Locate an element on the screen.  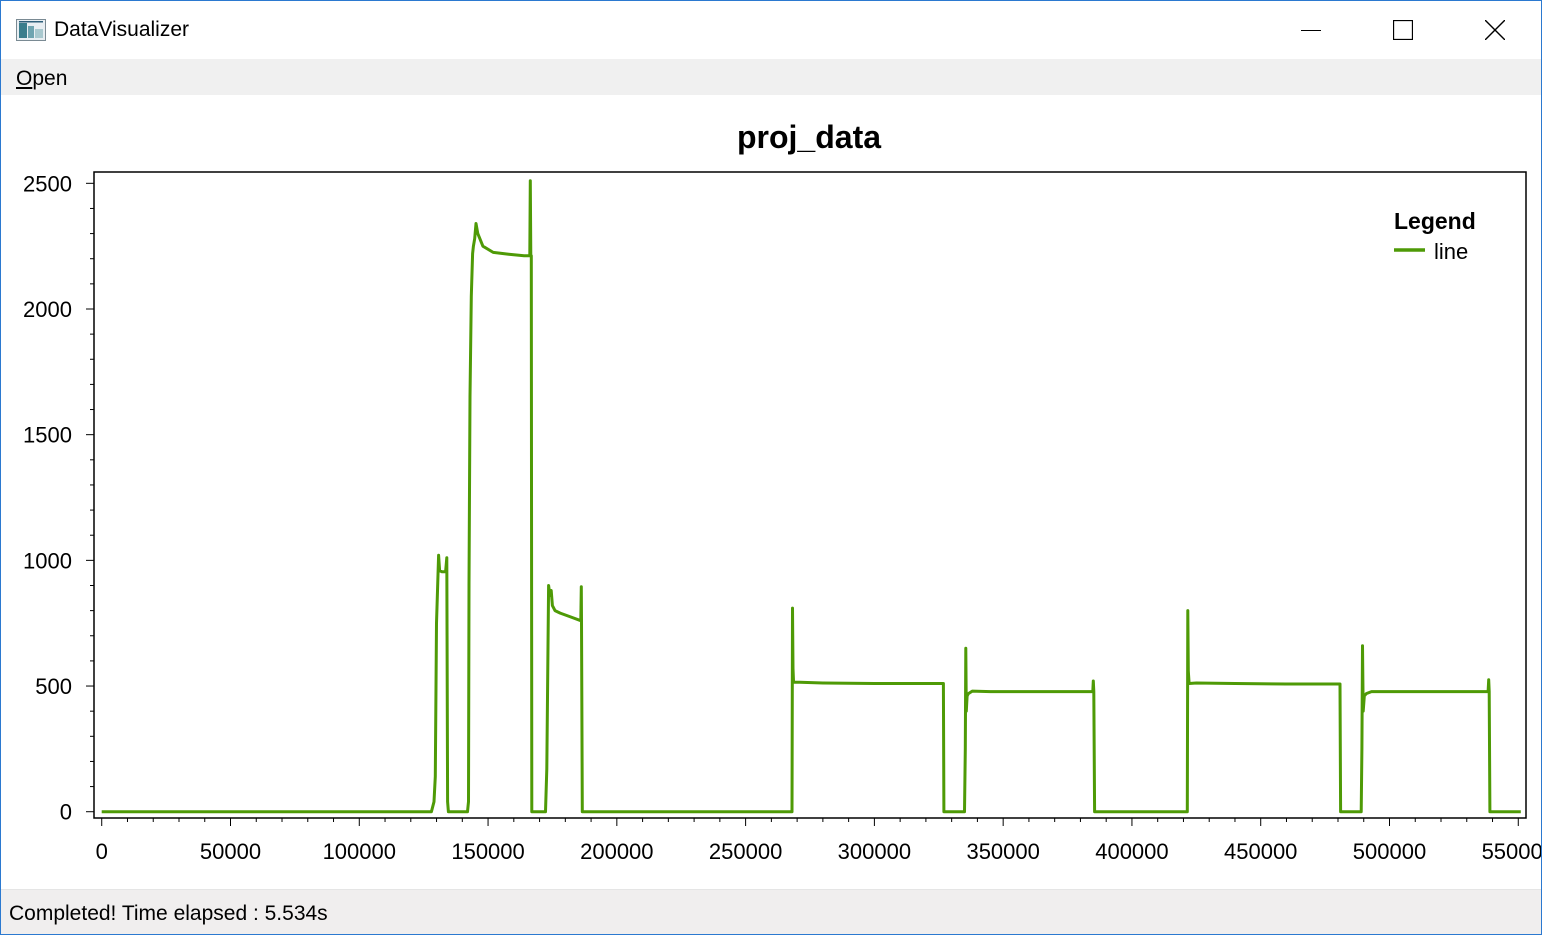
minimize-button is located at coordinates (1311, 30).